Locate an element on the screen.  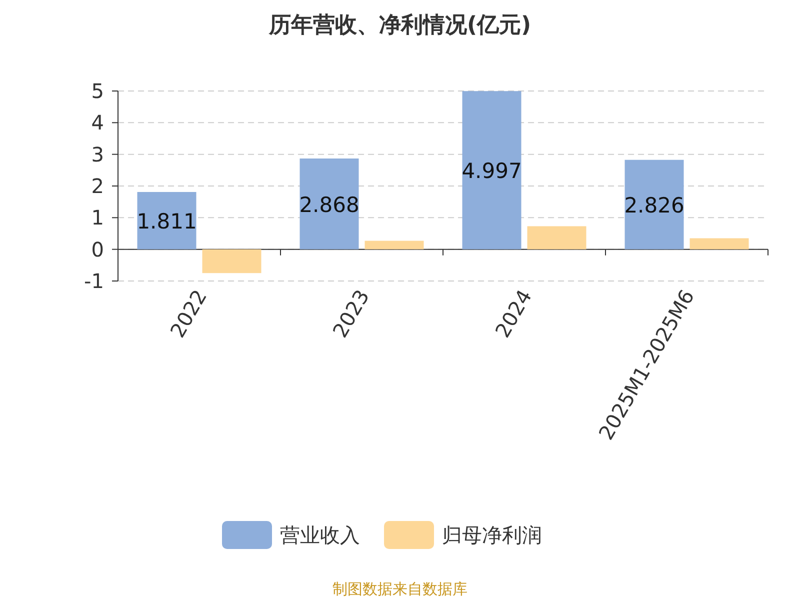
legend-label: 营业收入 is located at coordinates (320, 535).